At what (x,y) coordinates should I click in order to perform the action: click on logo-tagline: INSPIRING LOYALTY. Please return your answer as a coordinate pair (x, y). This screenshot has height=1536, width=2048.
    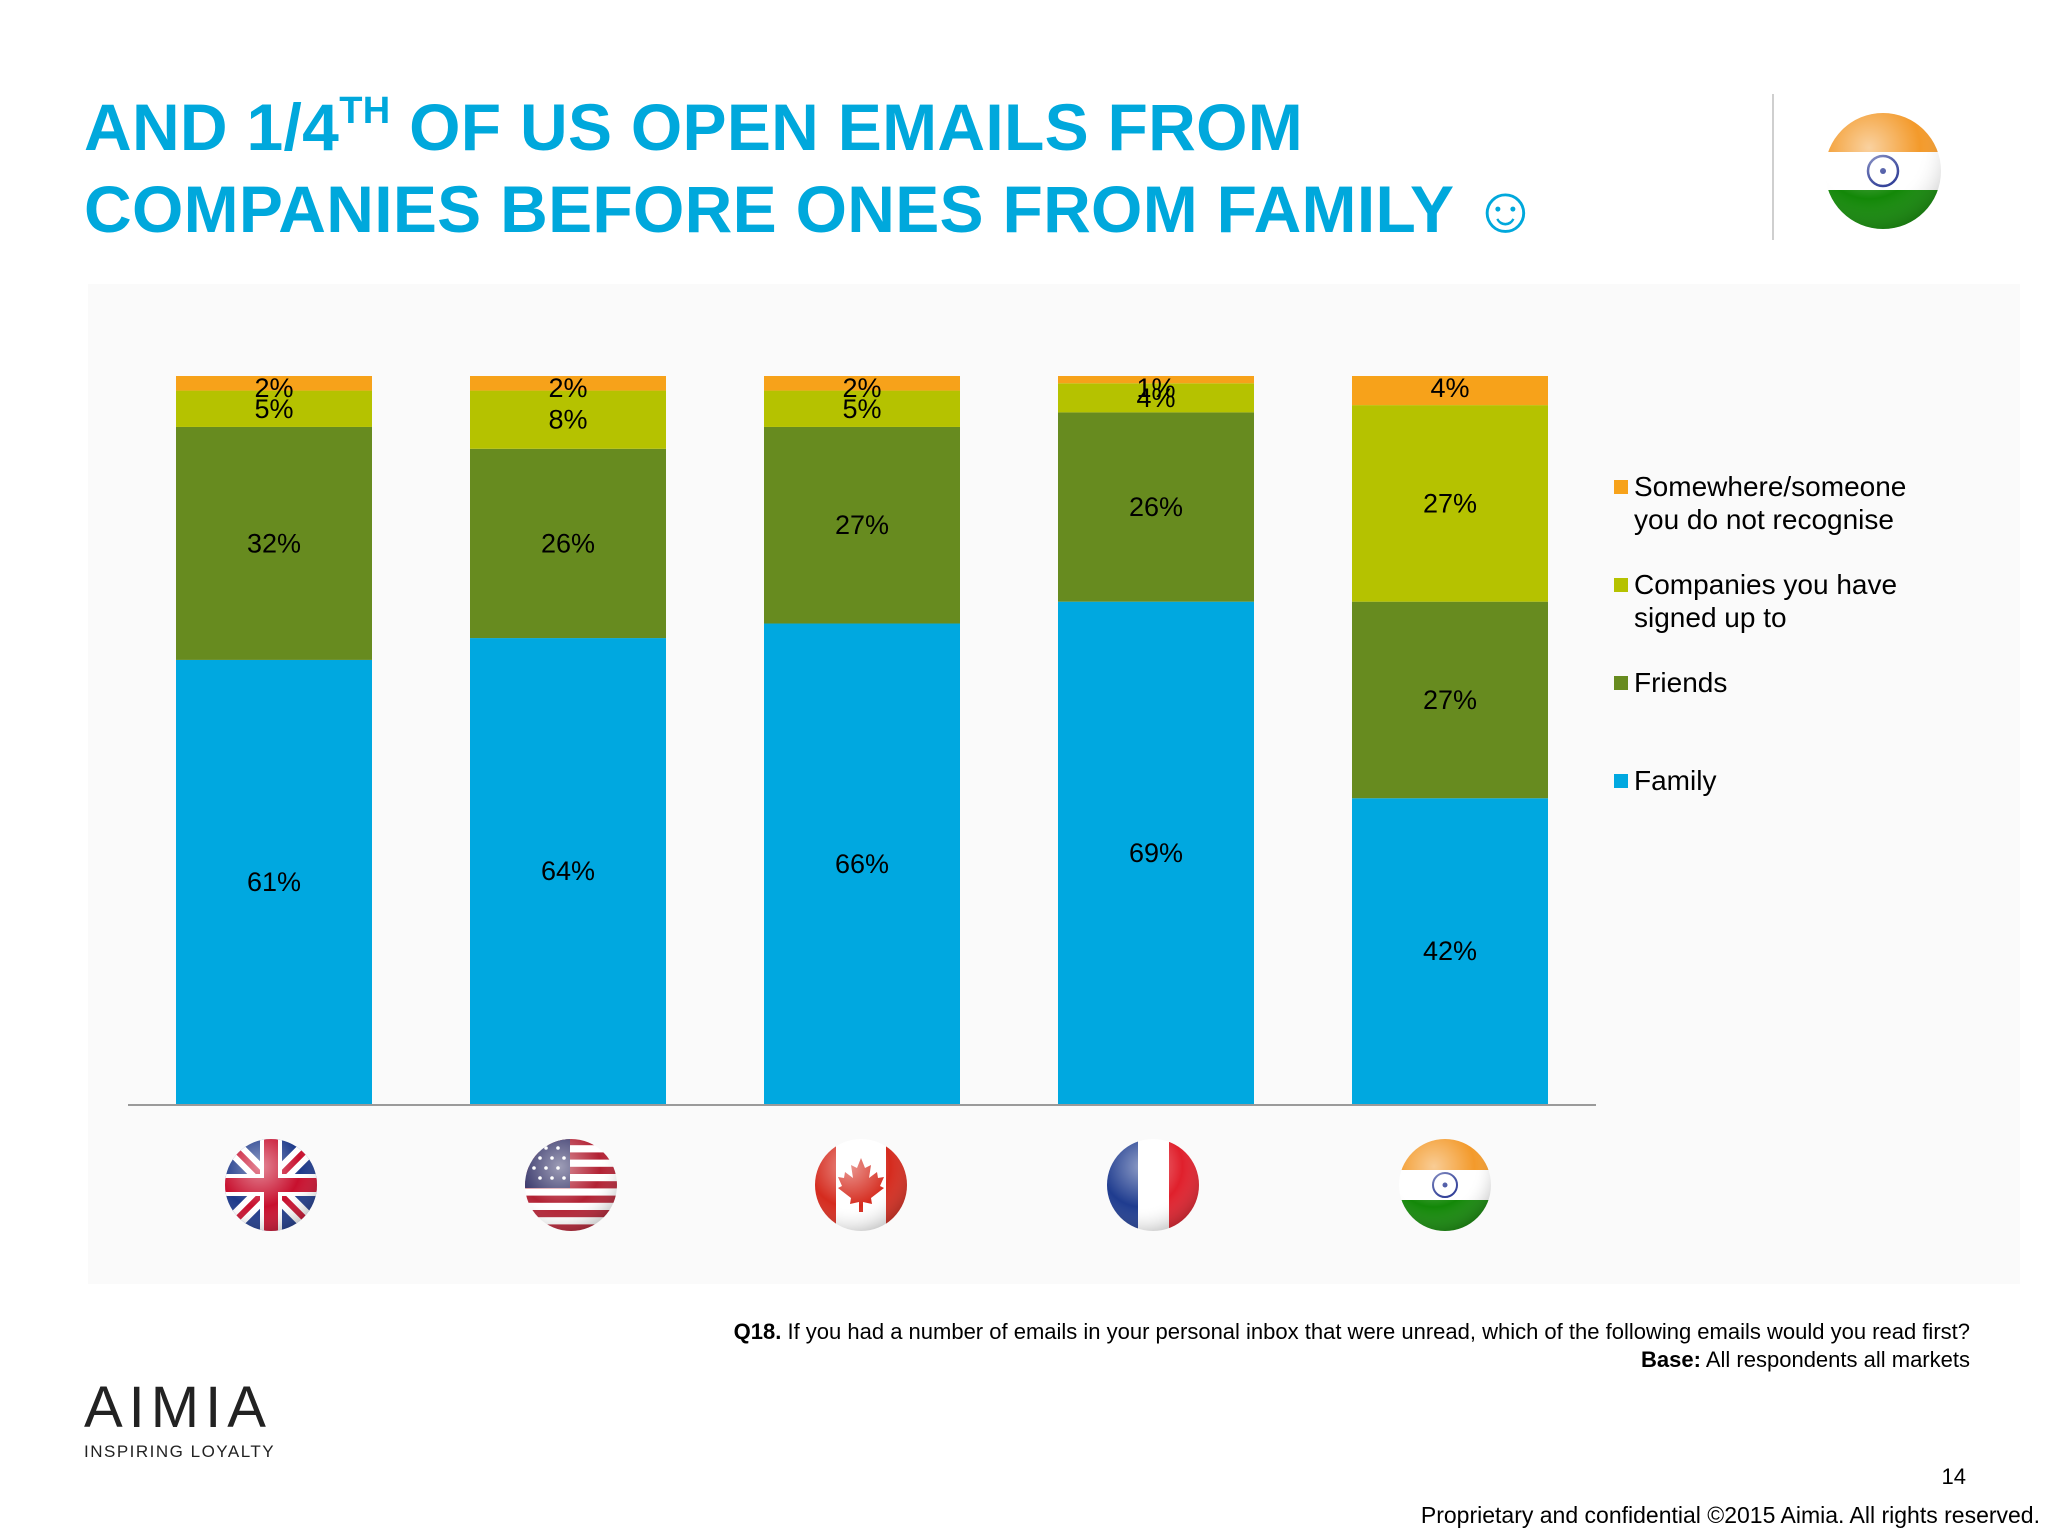
    Looking at the image, I should click on (180, 1451).